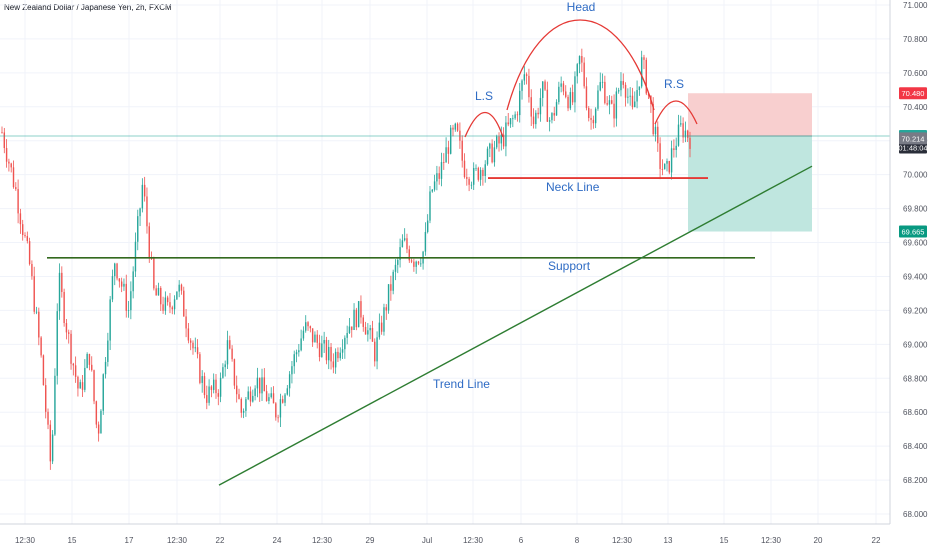 The width and height of the screenshot is (932, 550). What do you see at coordinates (676, 112) in the screenshot?
I see `right-shoulder-arc` at bounding box center [676, 112].